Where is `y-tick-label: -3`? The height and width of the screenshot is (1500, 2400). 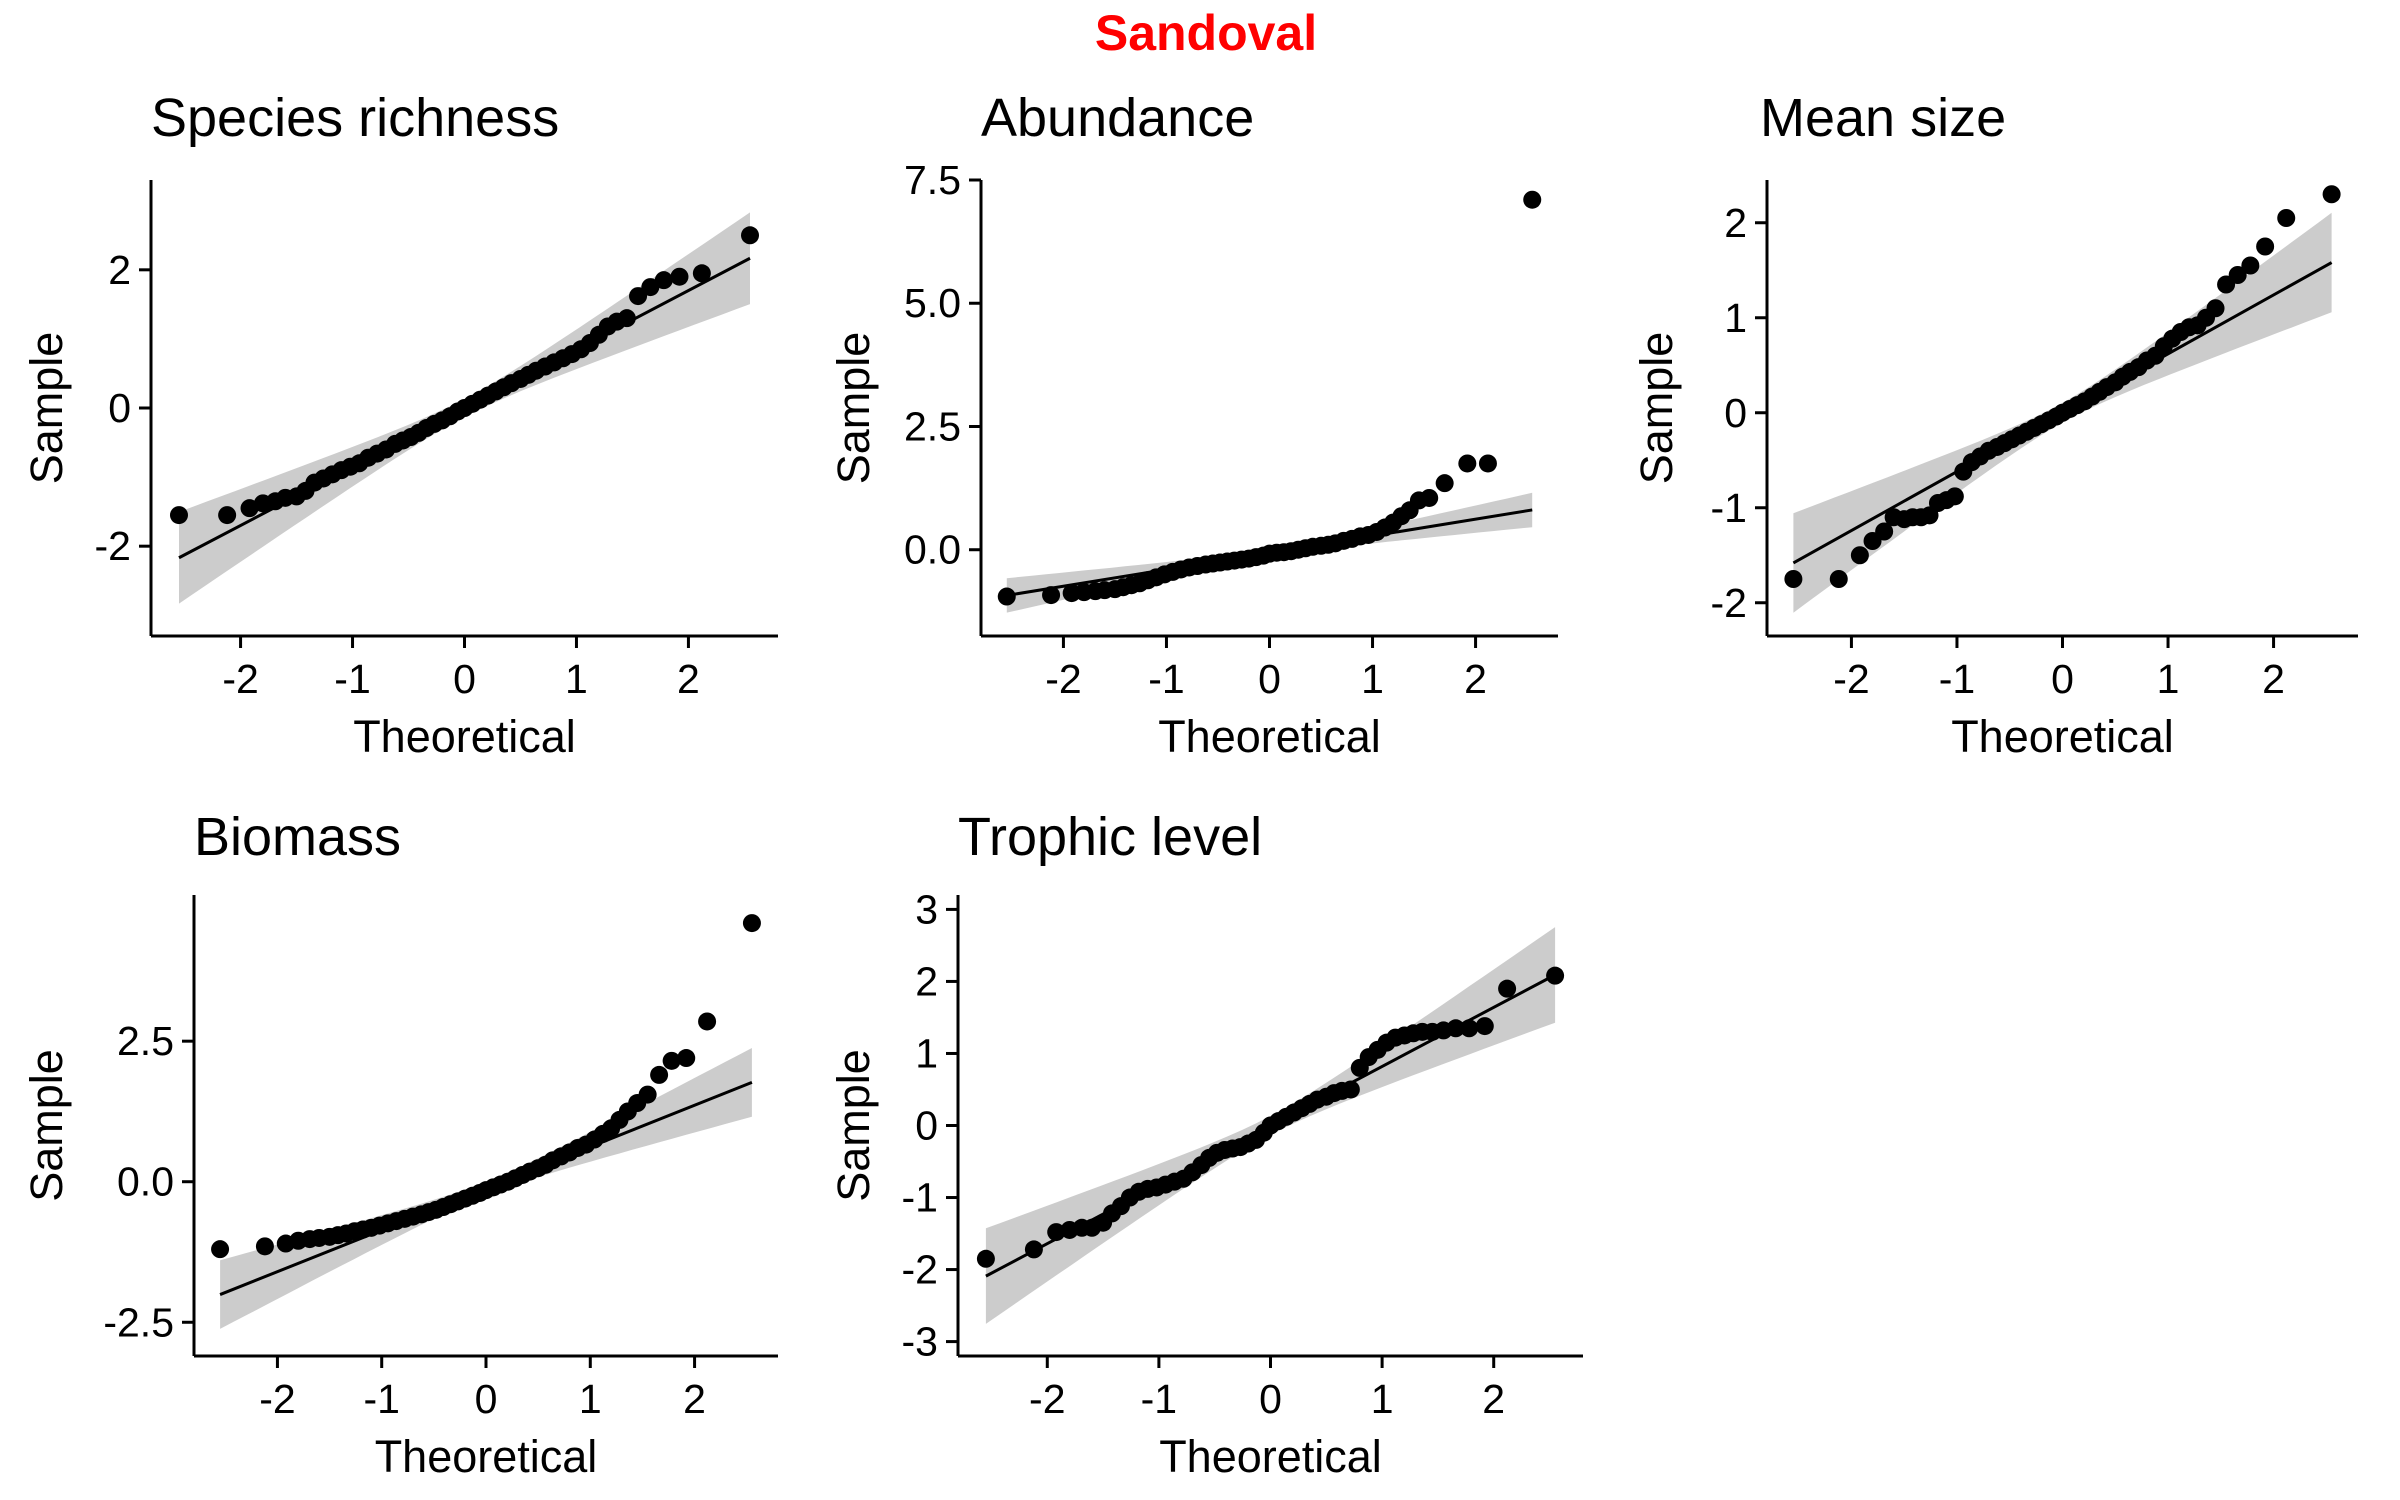 y-tick-label: -3 is located at coordinates (920, 1342).